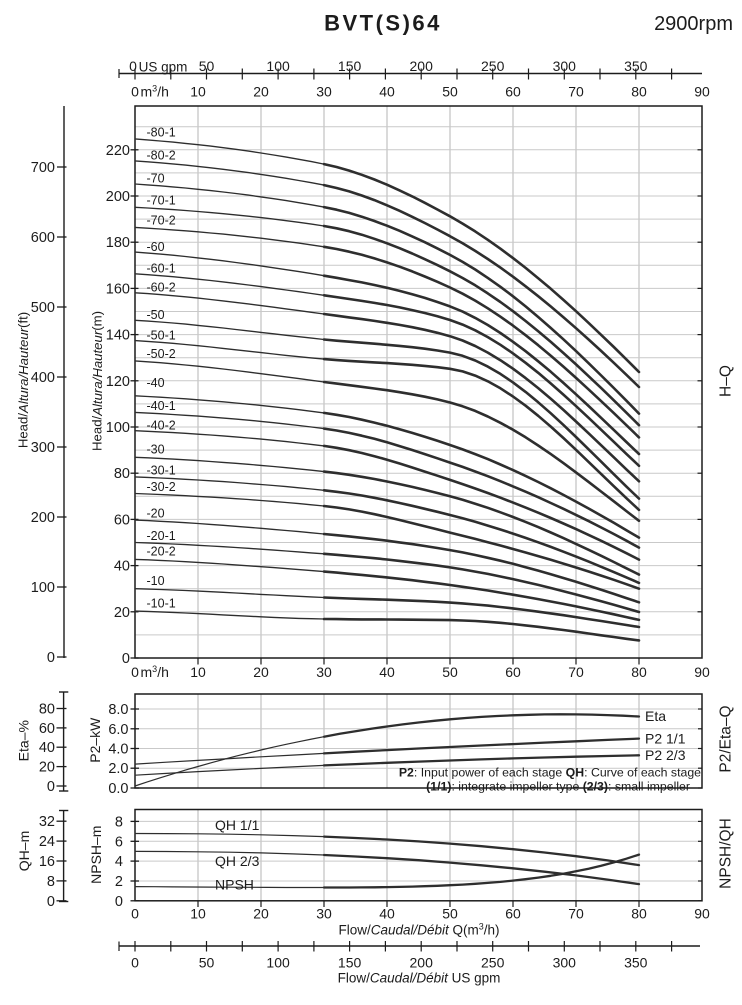 This screenshot has width=742, height=1005. Describe the element at coordinates (418, 930) in the screenshot. I see `svg-text: Flow/Caudal/Débit Q(m3/h)` at that location.